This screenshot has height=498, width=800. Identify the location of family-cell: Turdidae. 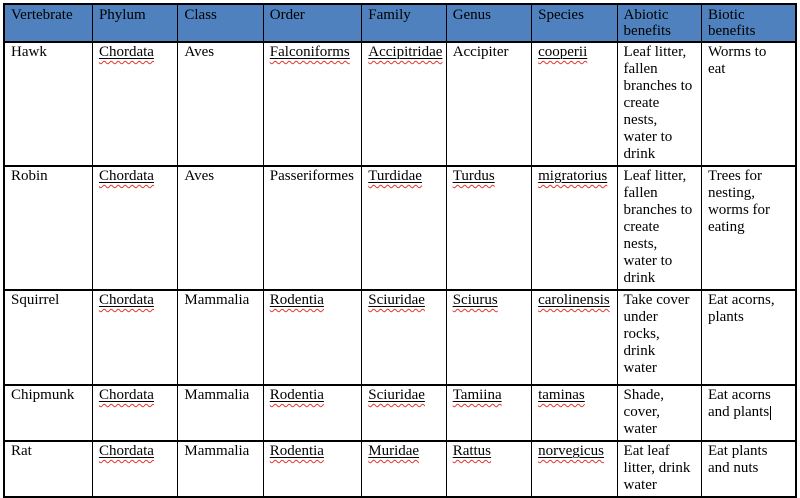
(404, 228).